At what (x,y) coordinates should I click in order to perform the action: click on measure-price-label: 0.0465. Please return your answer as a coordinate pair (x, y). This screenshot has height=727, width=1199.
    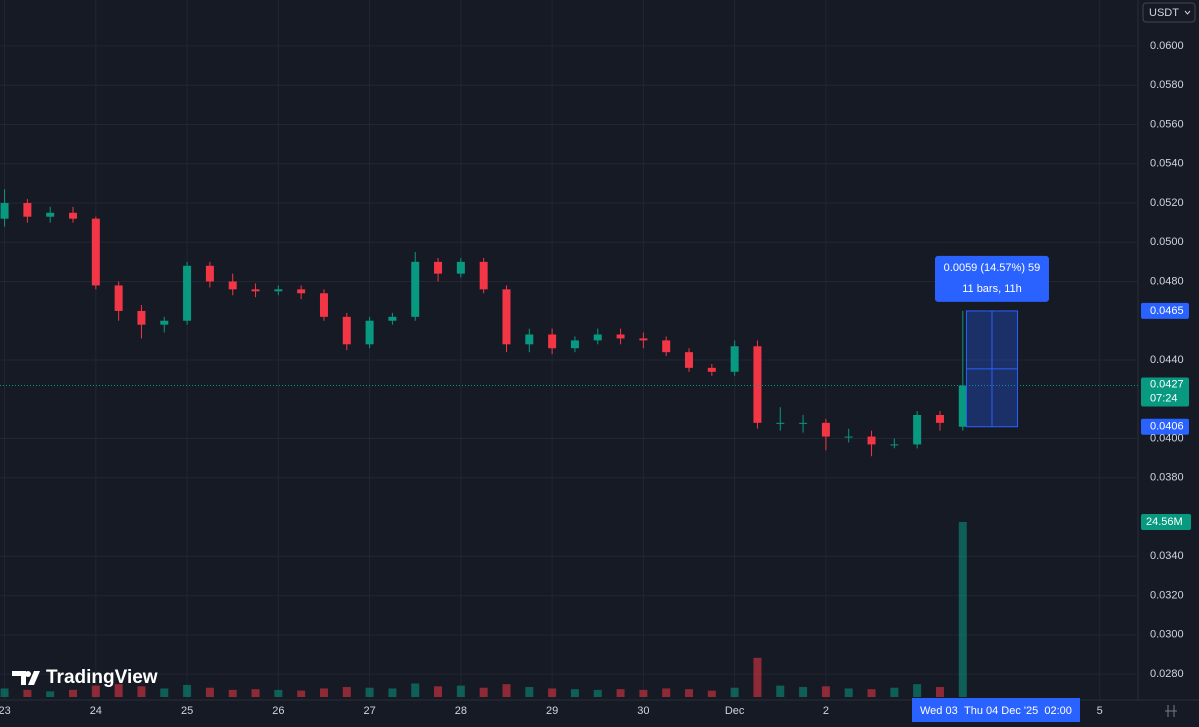
    Looking at the image, I should click on (1167, 311).